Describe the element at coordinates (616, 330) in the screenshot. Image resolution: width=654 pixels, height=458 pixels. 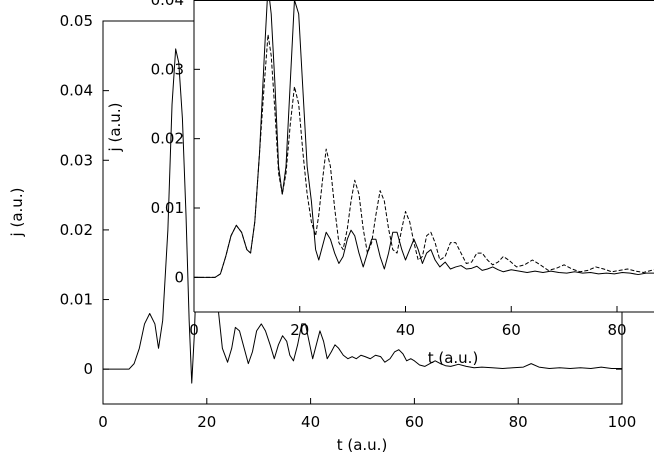
I see `inset-x-tick-label: 80` at that location.